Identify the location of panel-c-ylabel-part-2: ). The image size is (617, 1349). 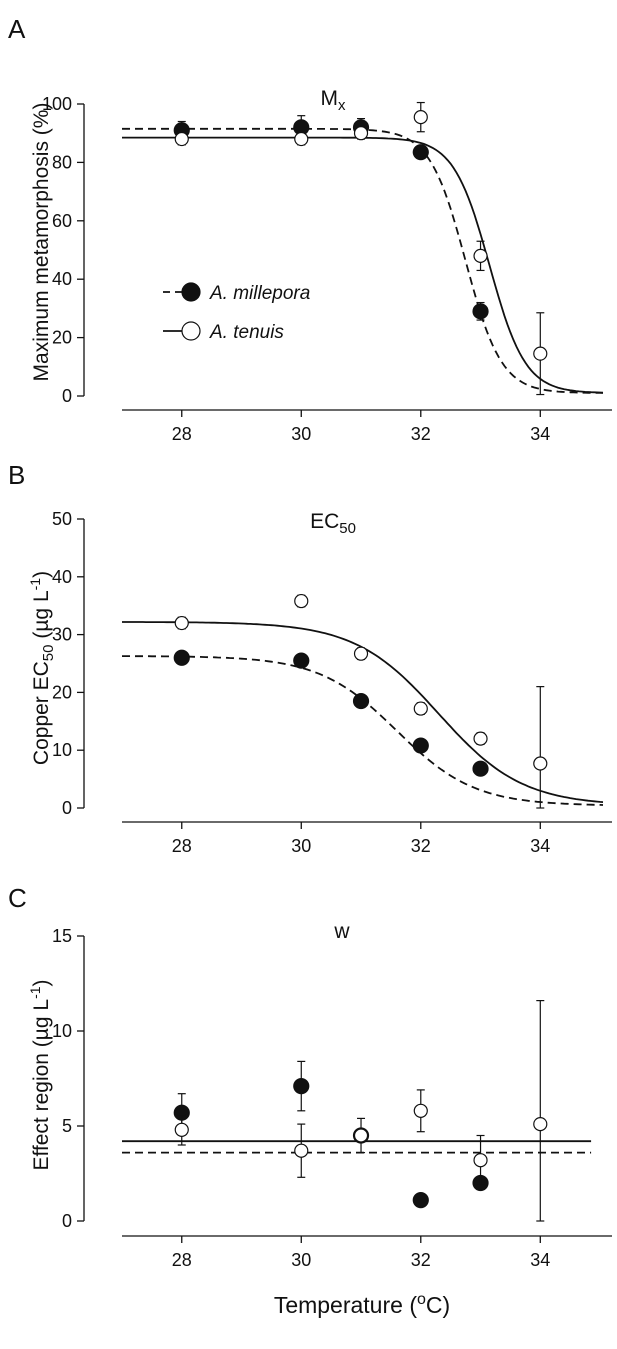
(41, 982).